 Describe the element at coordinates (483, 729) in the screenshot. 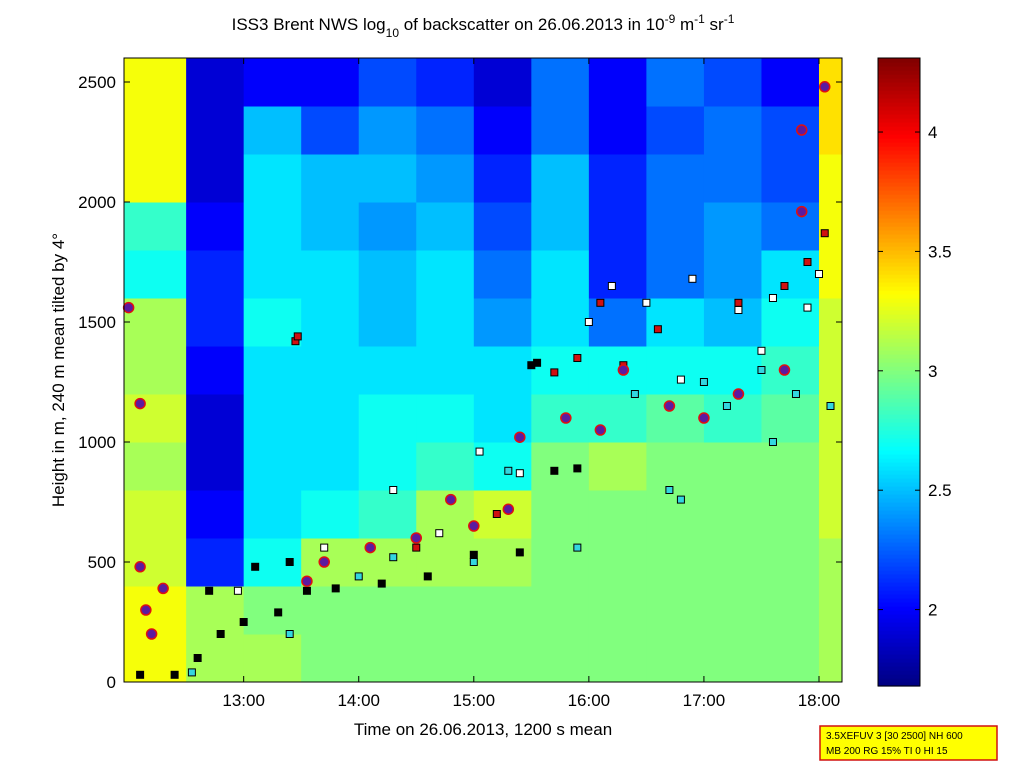

I see `x-axis-label: Time on 26.06.2013, 1200 s mean` at that location.